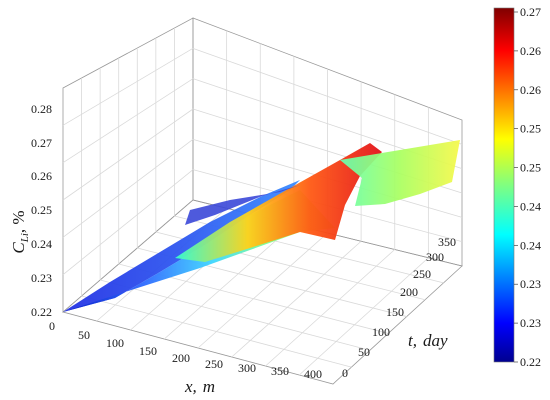 The height and width of the screenshot is (400, 550). Describe the element at coordinates (52, 326) in the screenshot. I see `x-tick: 0` at that location.